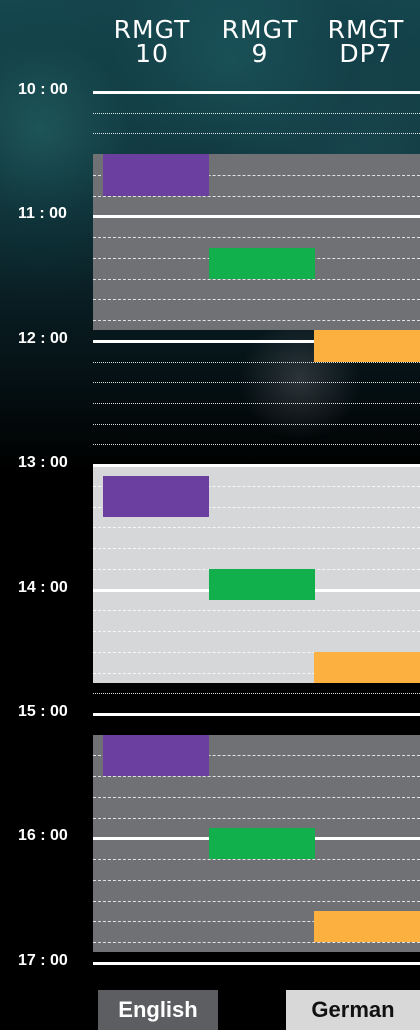  I want to click on time-label: 13 : 00, so click(43, 463).